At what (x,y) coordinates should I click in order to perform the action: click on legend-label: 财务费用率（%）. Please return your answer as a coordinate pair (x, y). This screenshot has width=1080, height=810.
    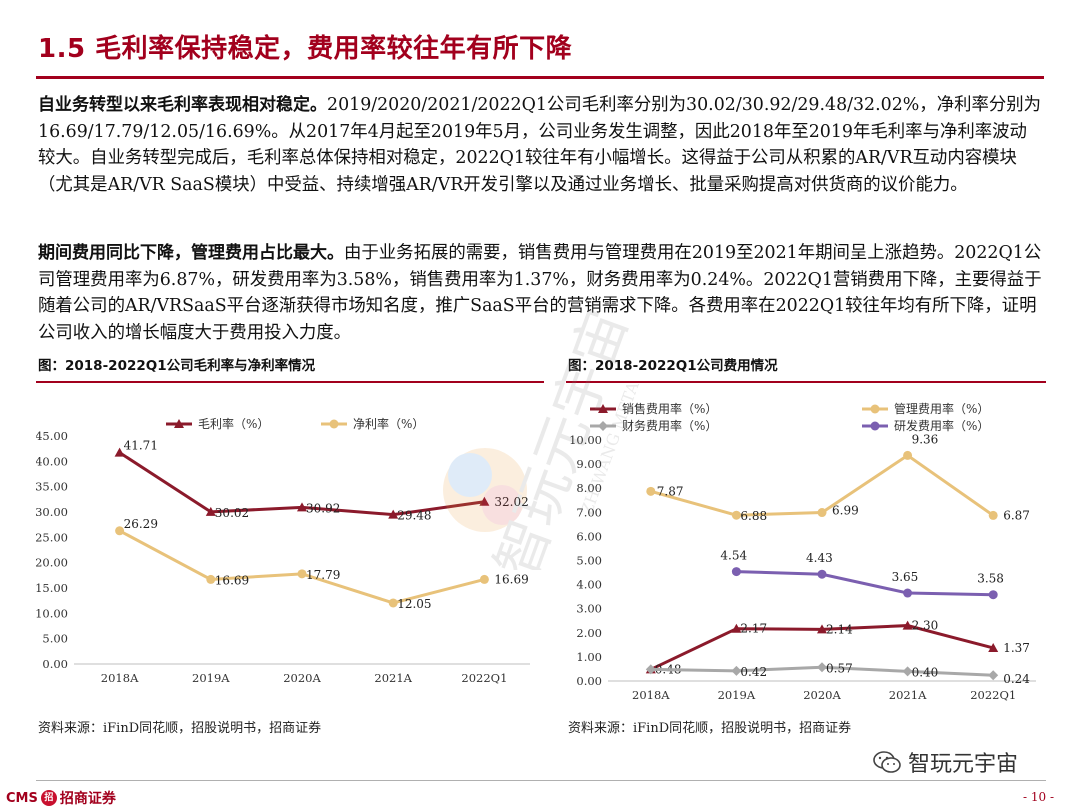
    Looking at the image, I should click on (669, 425).